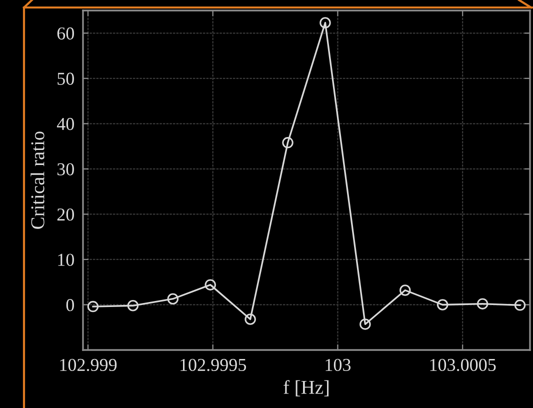 Image resolution: width=533 pixels, height=408 pixels. What do you see at coordinates (463, 365) in the screenshot?
I see `x-tick-label: 103.0005` at bounding box center [463, 365].